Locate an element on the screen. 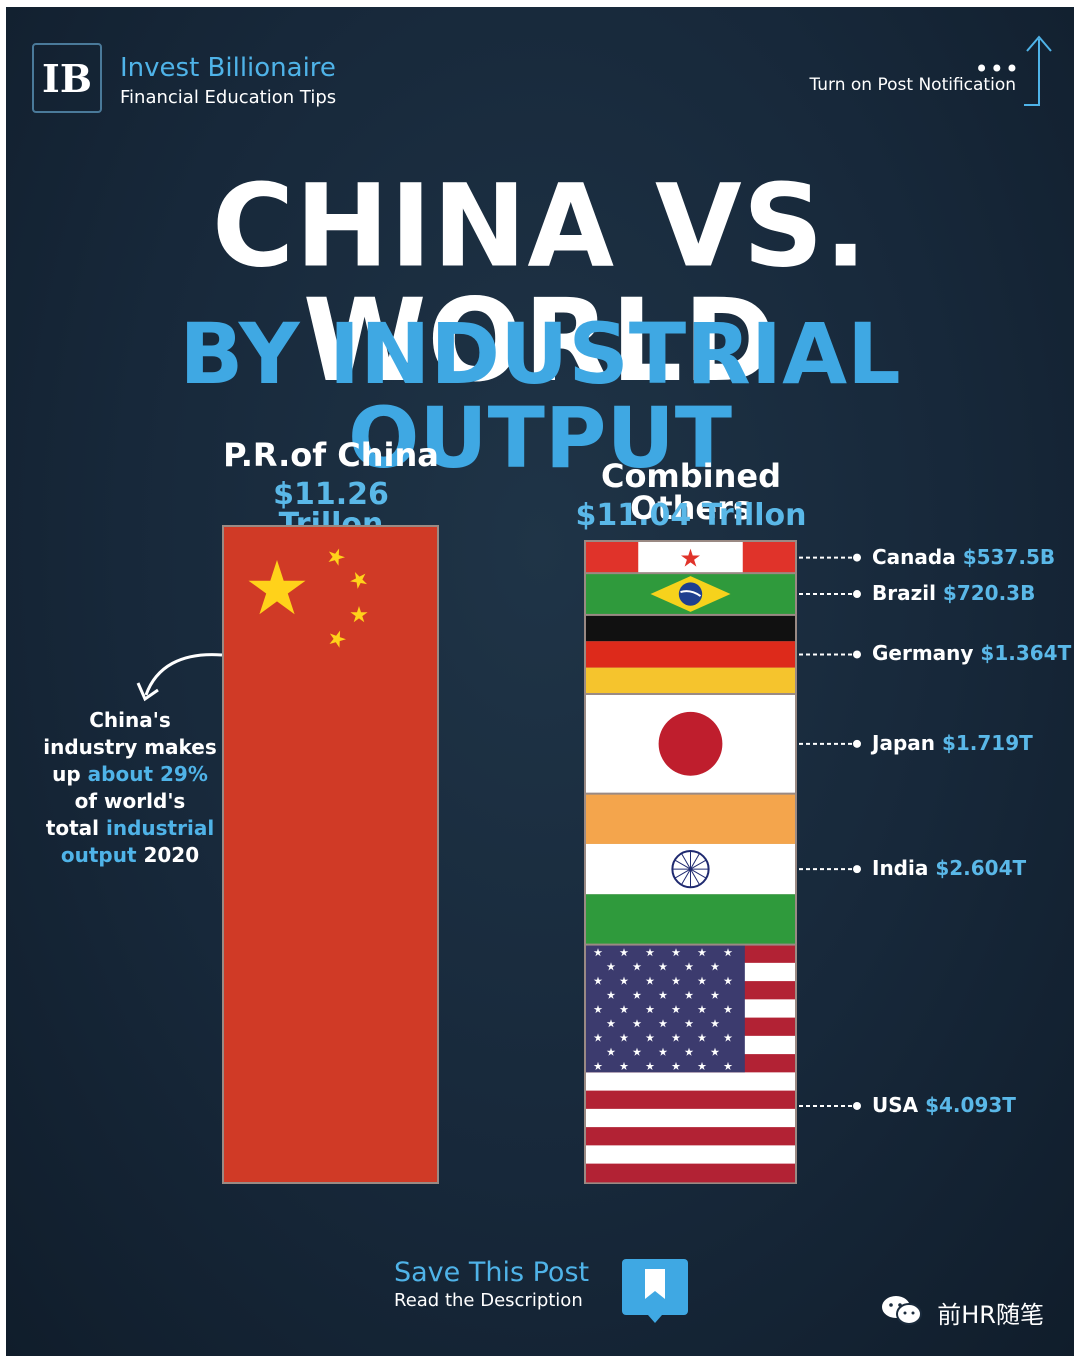  segment-label-canada: Canada $537.5B is located at coordinates (963, 557).